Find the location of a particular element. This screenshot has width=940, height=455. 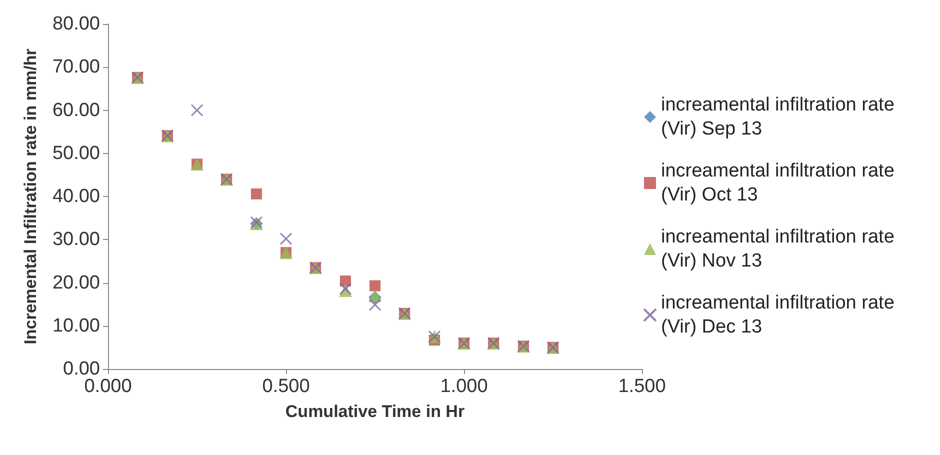

y-tick-label: 70.00 is located at coordinates (76, 67).